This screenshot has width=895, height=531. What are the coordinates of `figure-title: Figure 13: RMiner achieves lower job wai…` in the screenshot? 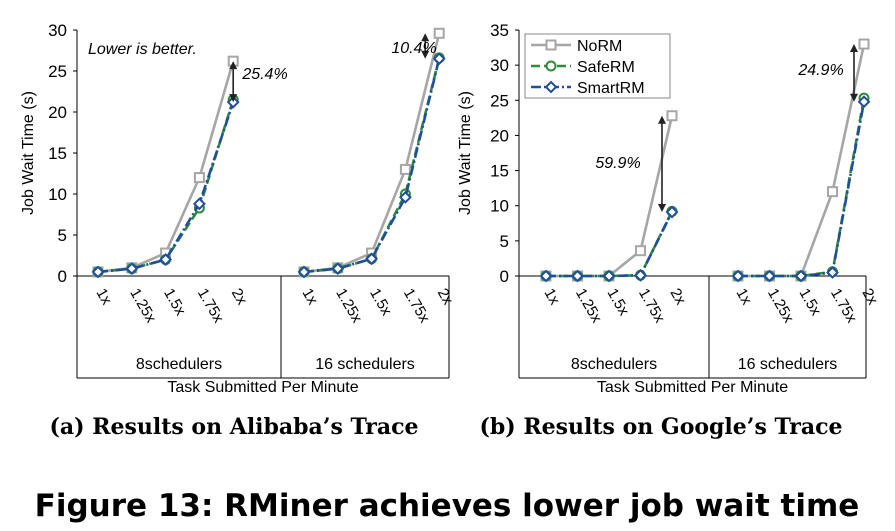 It's located at (447, 506).